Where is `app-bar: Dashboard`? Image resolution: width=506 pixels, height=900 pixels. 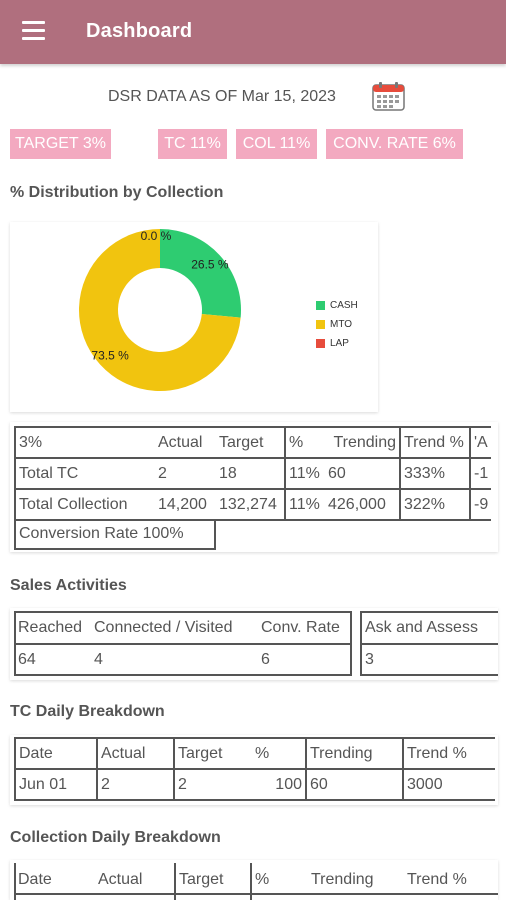 app-bar: Dashboard is located at coordinates (253, 32).